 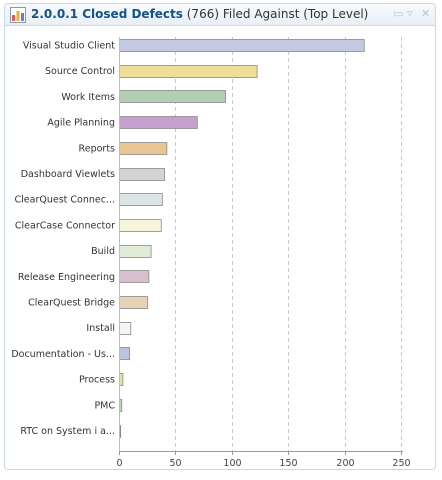 What do you see at coordinates (175, 463) in the screenshot?
I see `x-tick-label: 50` at bounding box center [175, 463].